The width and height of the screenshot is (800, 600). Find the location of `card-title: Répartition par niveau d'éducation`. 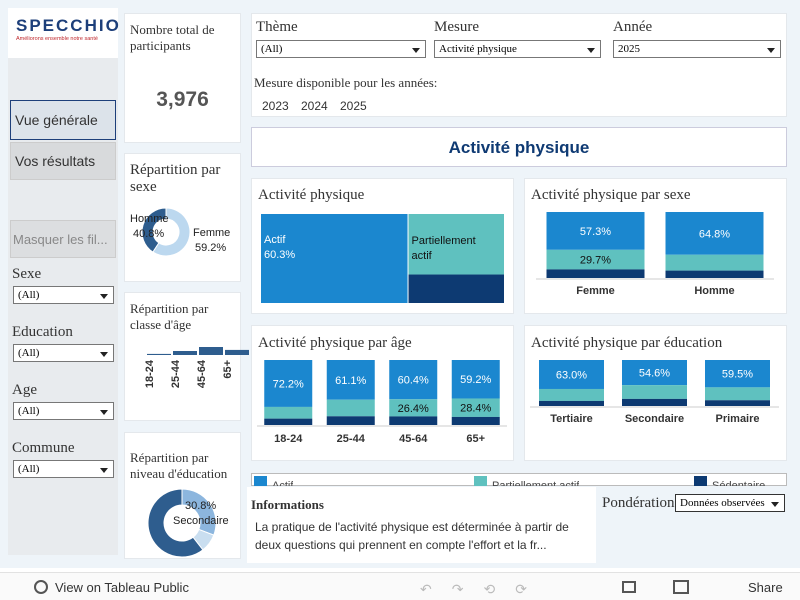

card-title: Répartition par niveau d'éducation is located at coordinates (179, 465).